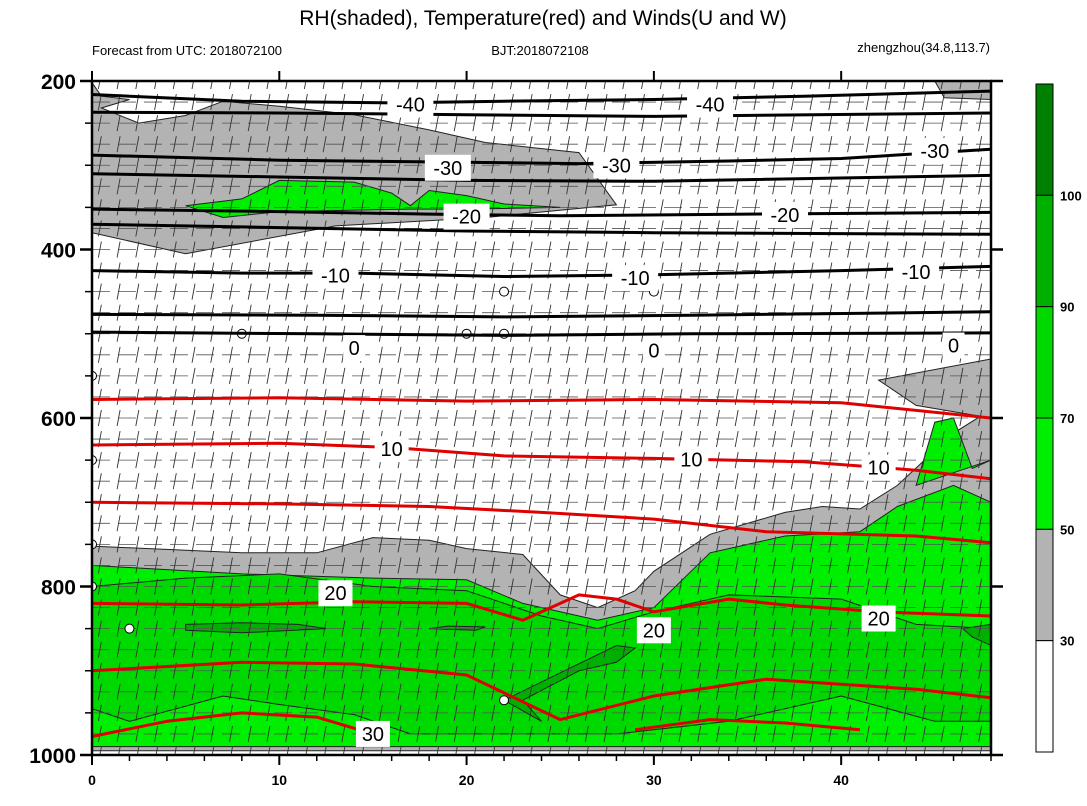 The height and width of the screenshot is (806, 1087). What do you see at coordinates (879, 469) in the screenshot?
I see `contour-label-text: 10` at bounding box center [879, 469].